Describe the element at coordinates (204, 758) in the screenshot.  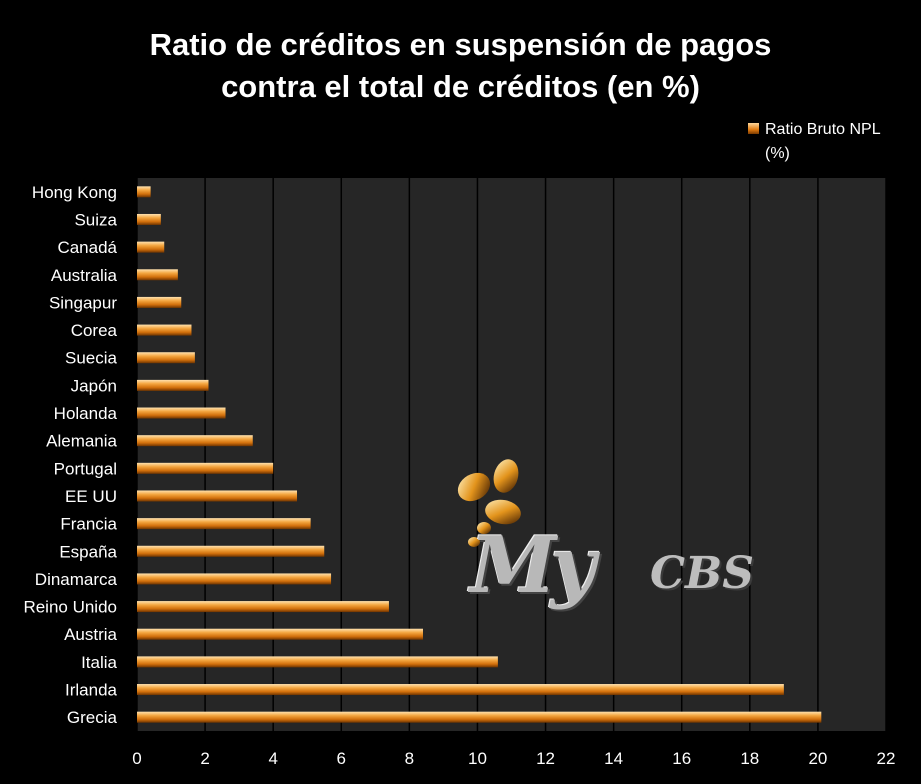
I see `x-tick-label: 2` at that location.